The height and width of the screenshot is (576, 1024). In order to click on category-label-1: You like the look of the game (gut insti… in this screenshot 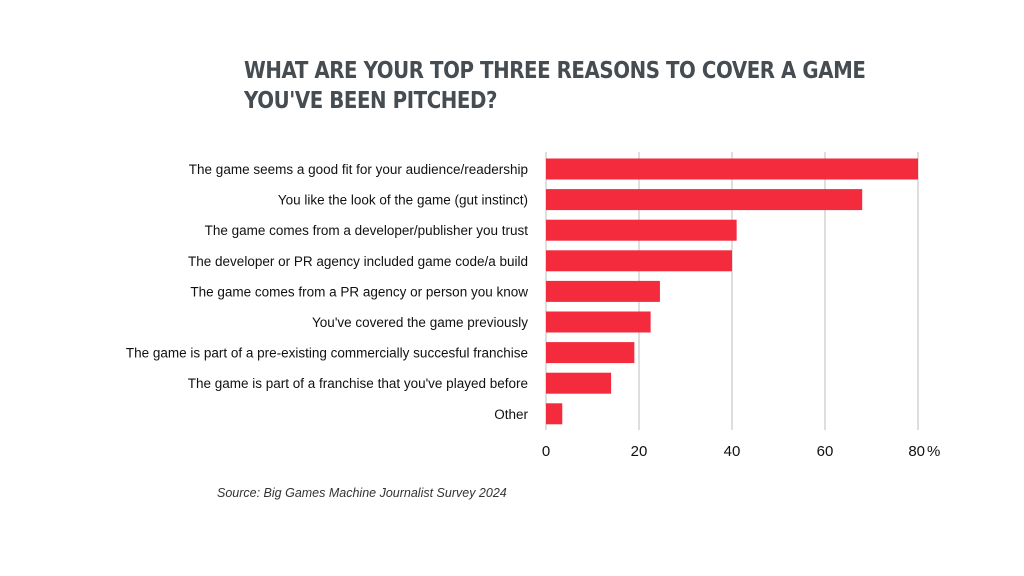, I will do `click(403, 200)`.